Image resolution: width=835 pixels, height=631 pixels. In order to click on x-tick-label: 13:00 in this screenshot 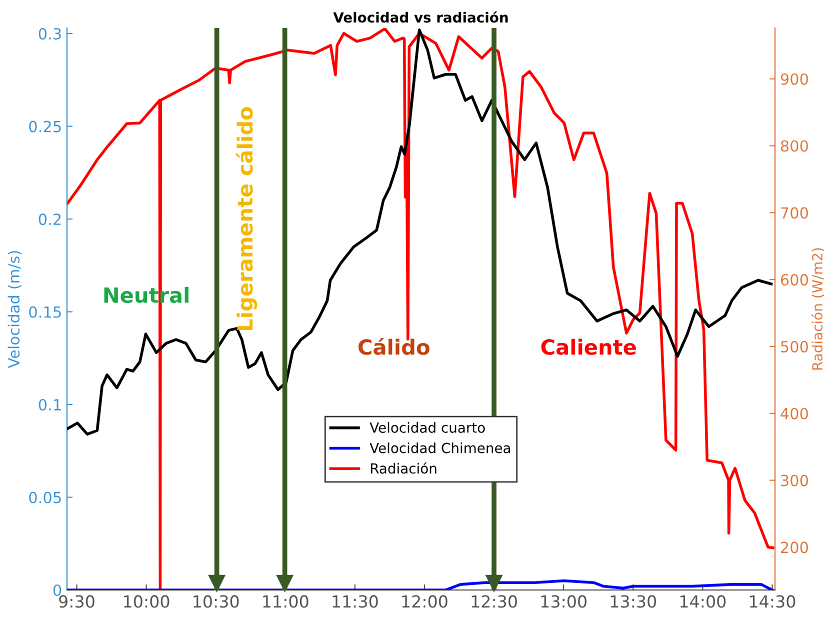, I will do `click(563, 601)`.